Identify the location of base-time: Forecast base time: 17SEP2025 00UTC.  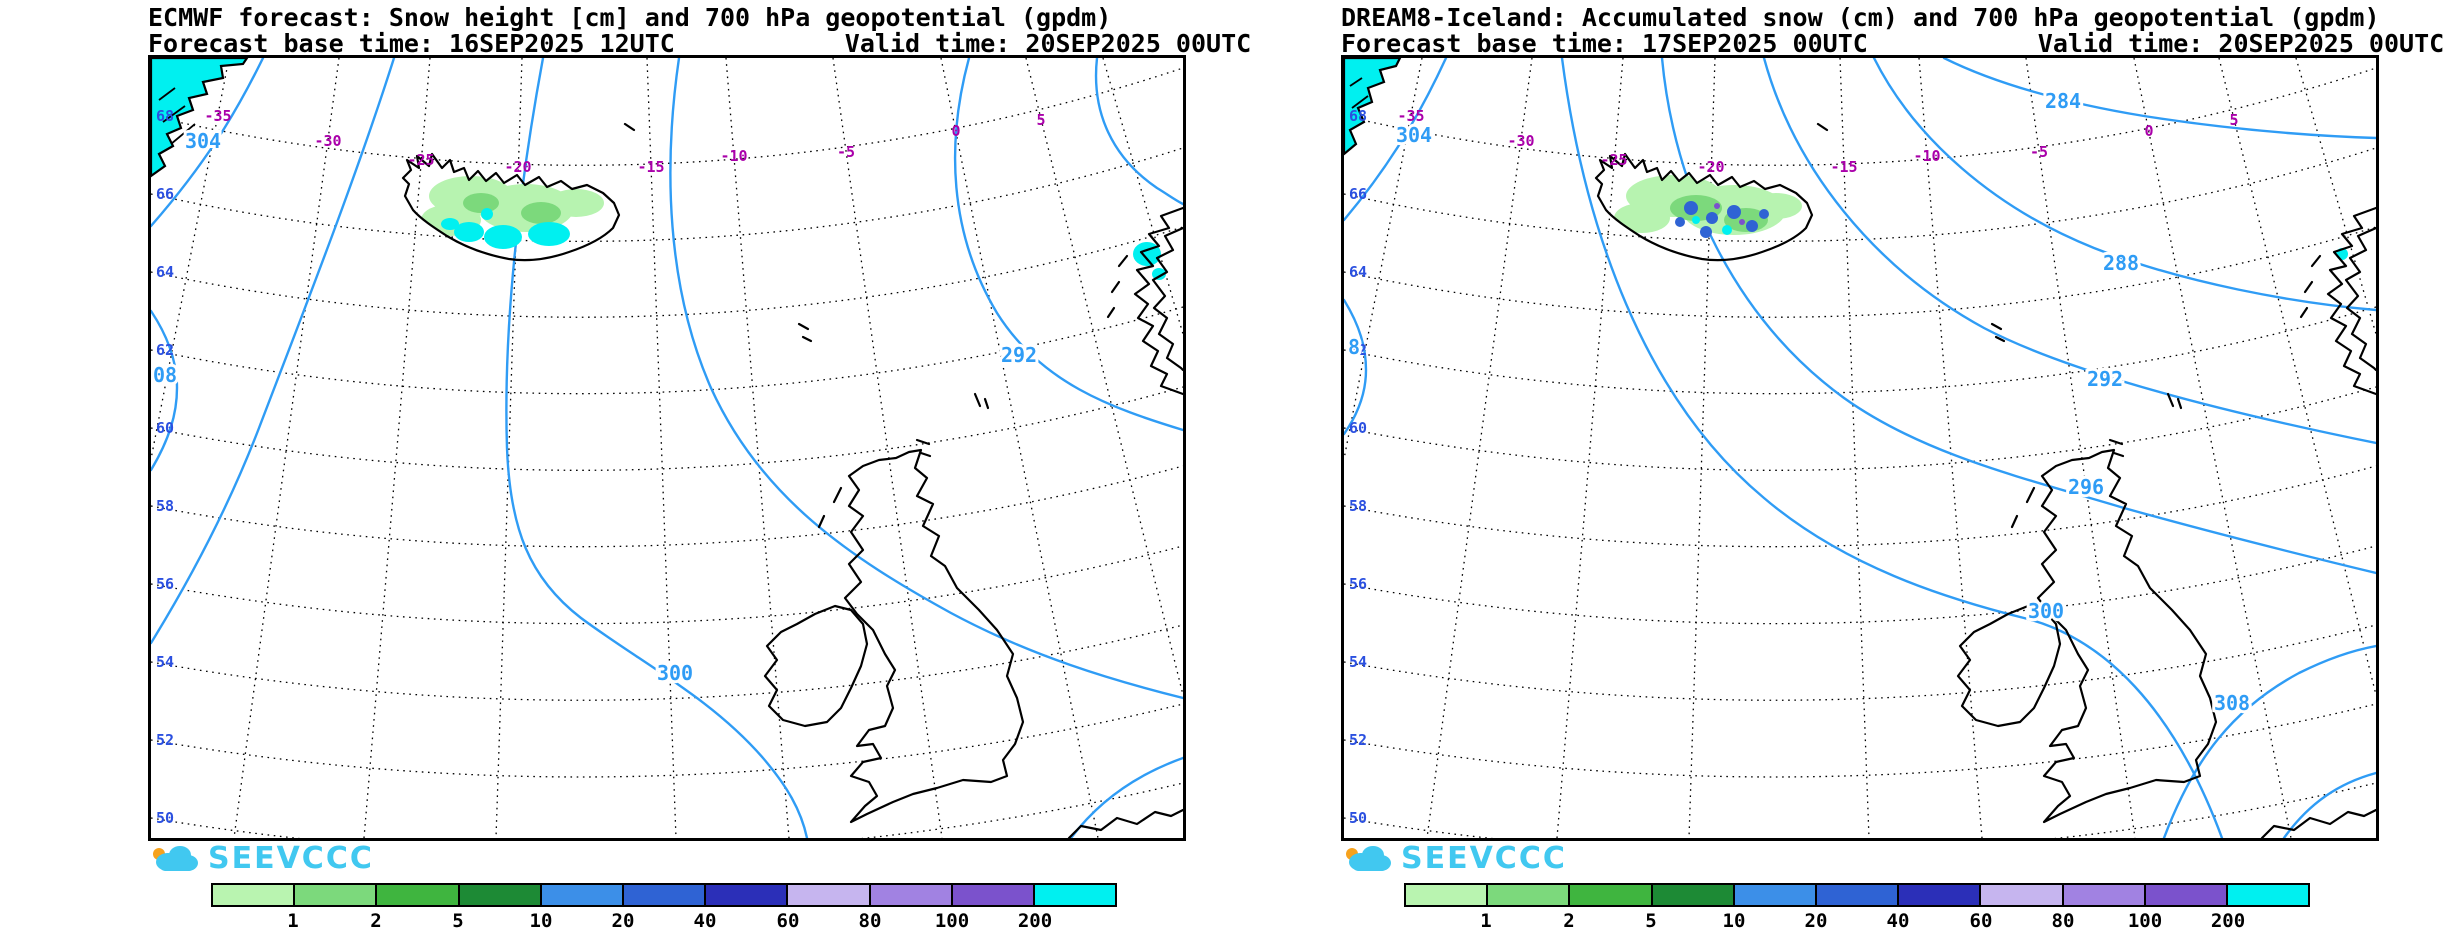
(1604, 43).